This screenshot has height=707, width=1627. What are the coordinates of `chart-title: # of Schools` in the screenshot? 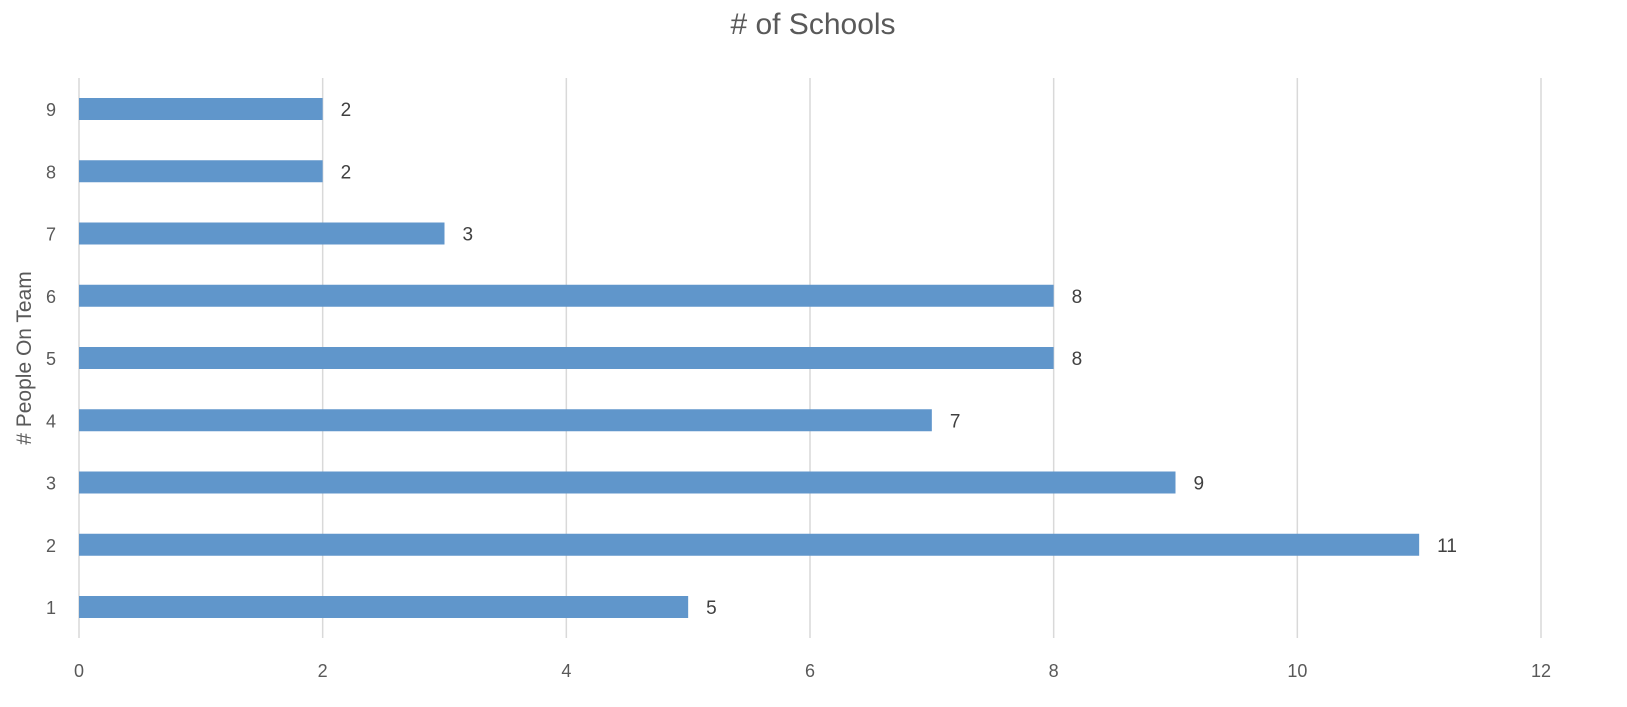 It's located at (812, 24).